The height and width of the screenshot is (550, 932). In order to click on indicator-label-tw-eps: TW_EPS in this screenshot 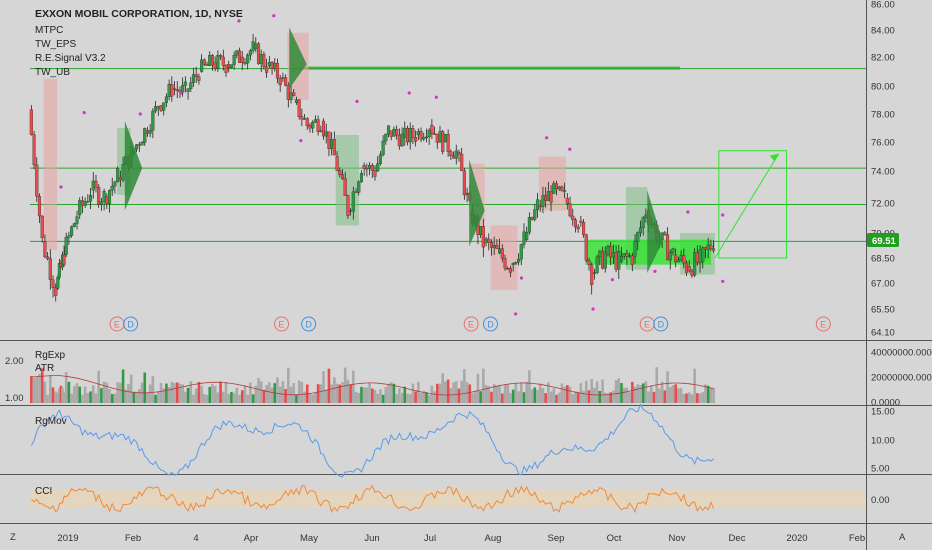, I will do `click(55, 44)`.